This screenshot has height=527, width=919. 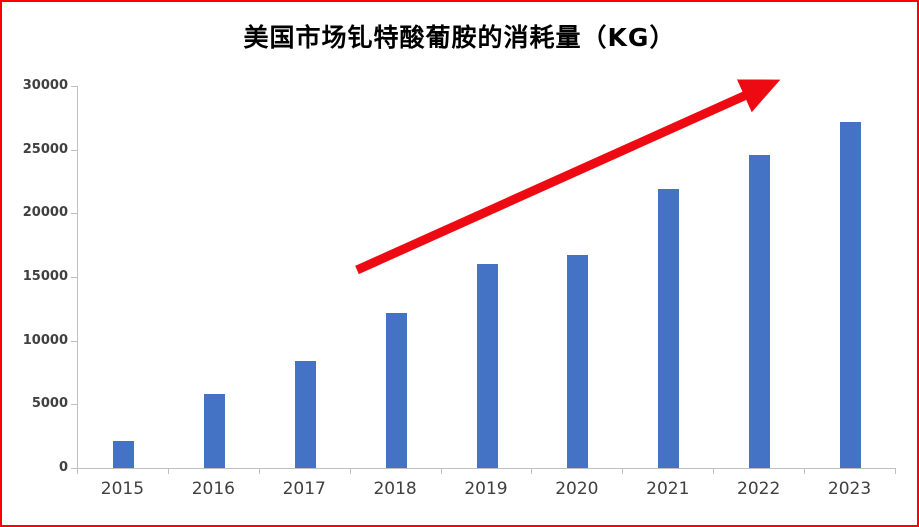 What do you see at coordinates (304, 489) in the screenshot?
I see `x-axis-label-2017: 2017` at bounding box center [304, 489].